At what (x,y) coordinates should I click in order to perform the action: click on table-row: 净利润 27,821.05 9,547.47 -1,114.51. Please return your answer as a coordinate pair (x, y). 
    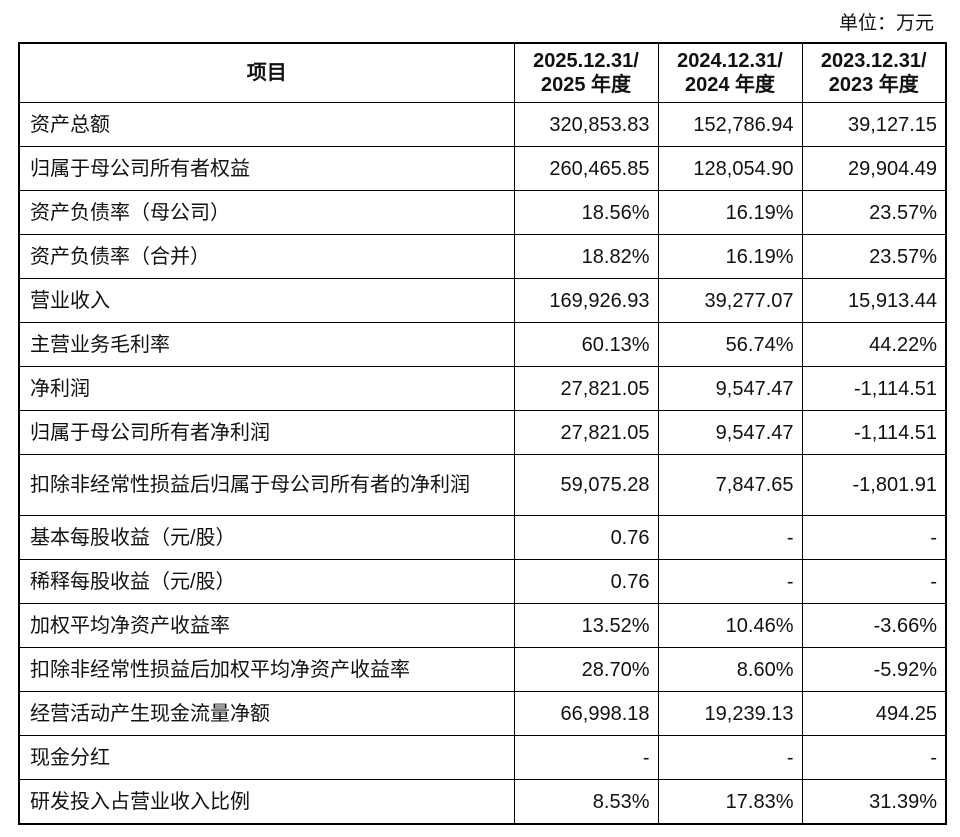
    Looking at the image, I should click on (482, 388).